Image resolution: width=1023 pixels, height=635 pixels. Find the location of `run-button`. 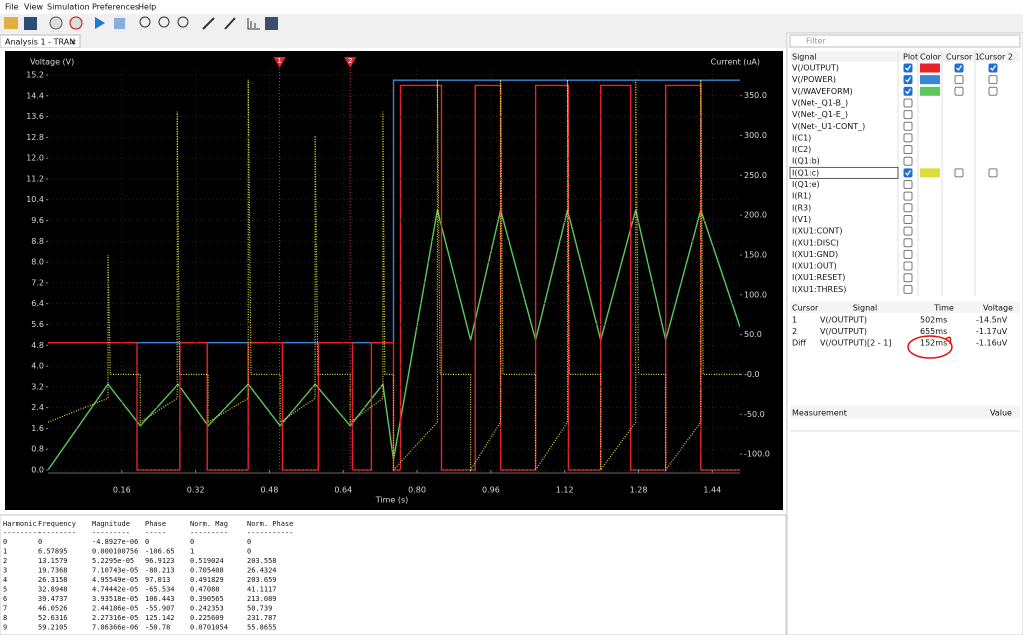

run-button is located at coordinates (100, 23).